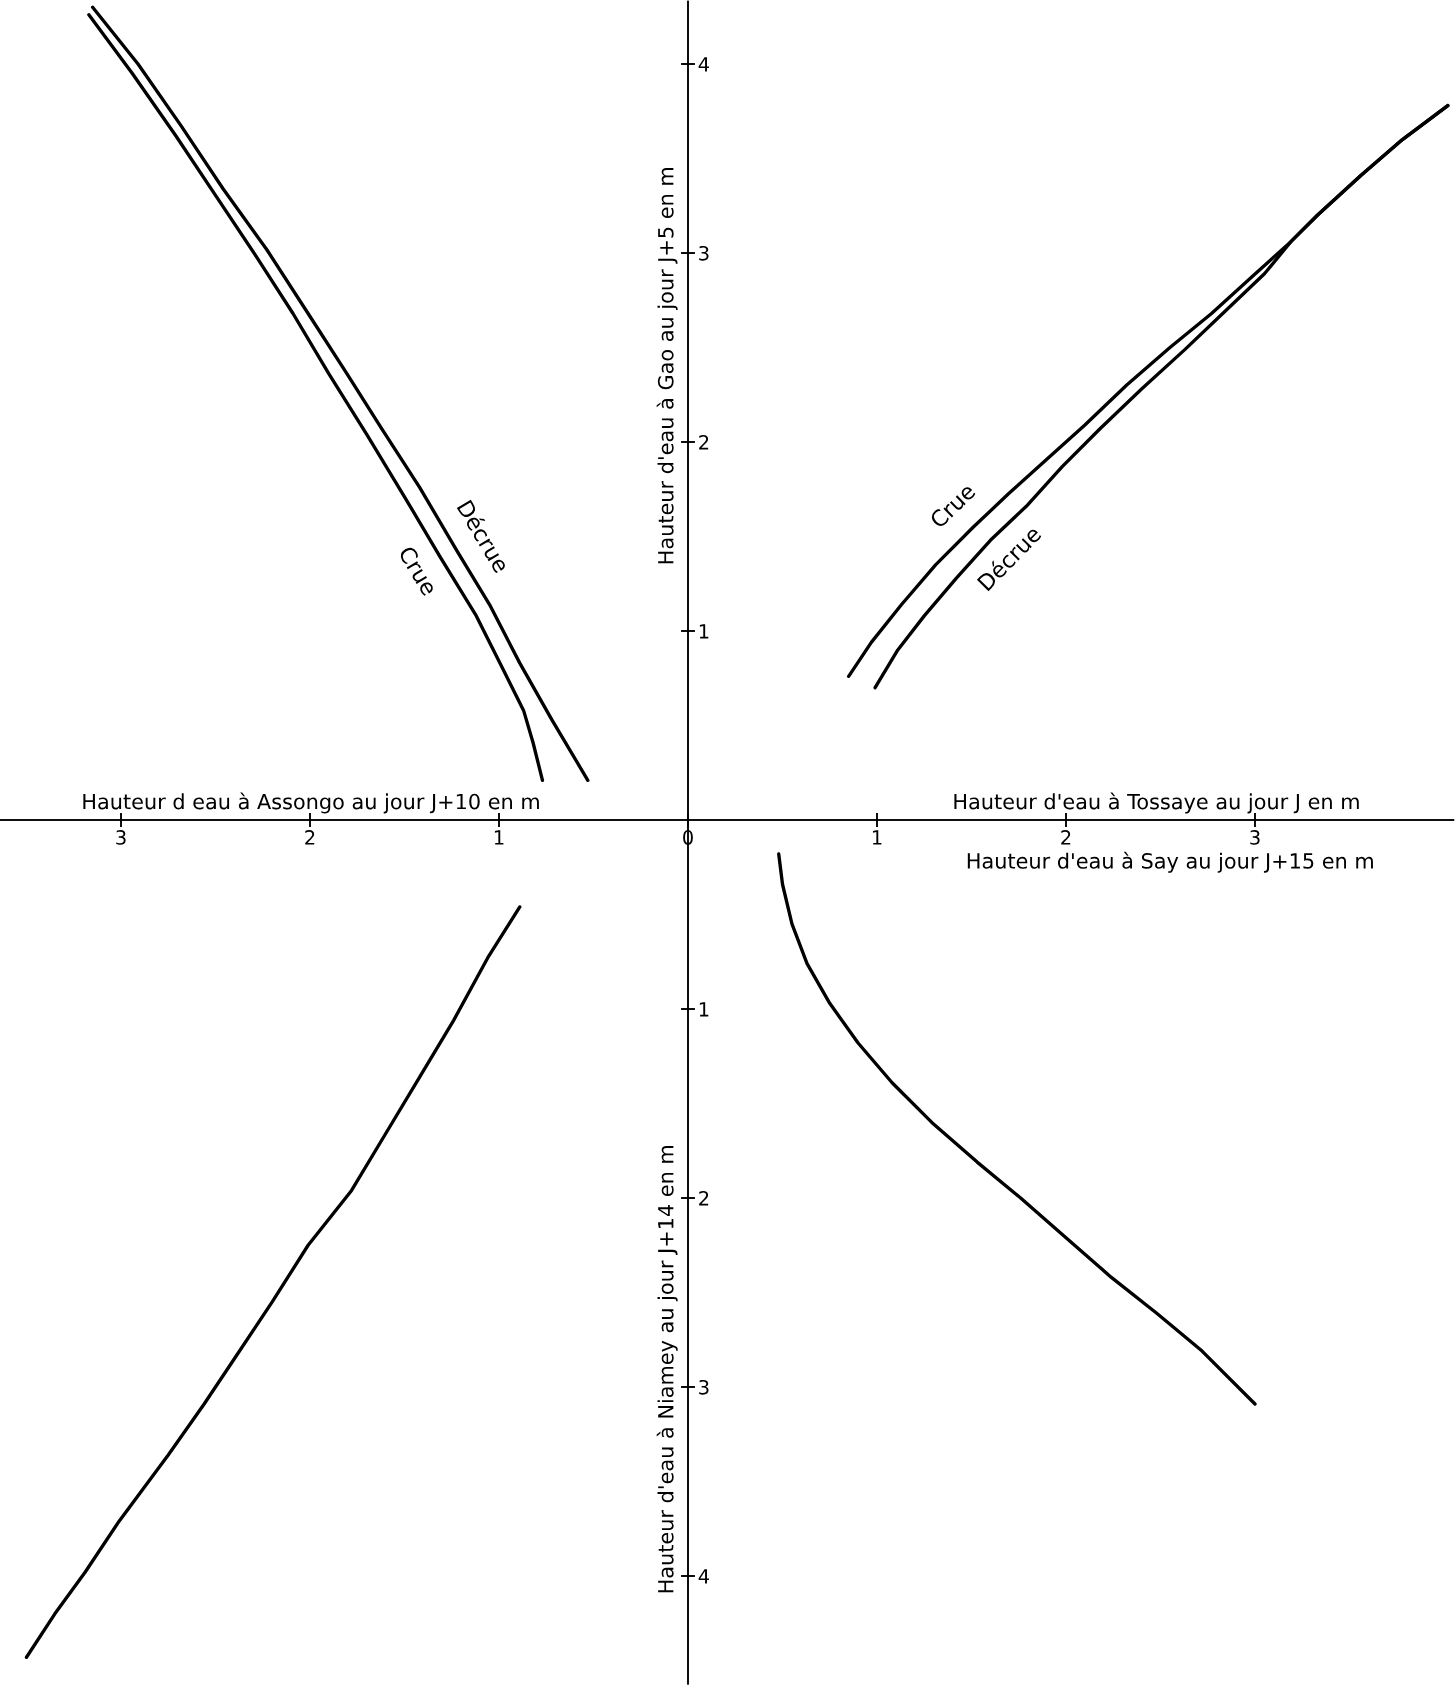 This screenshot has height=1685, width=1456. What do you see at coordinates (667, 1369) in the screenshot?
I see `y-axis-title: Hauteur d'eau à Niamey au jour J+14 en m` at bounding box center [667, 1369].